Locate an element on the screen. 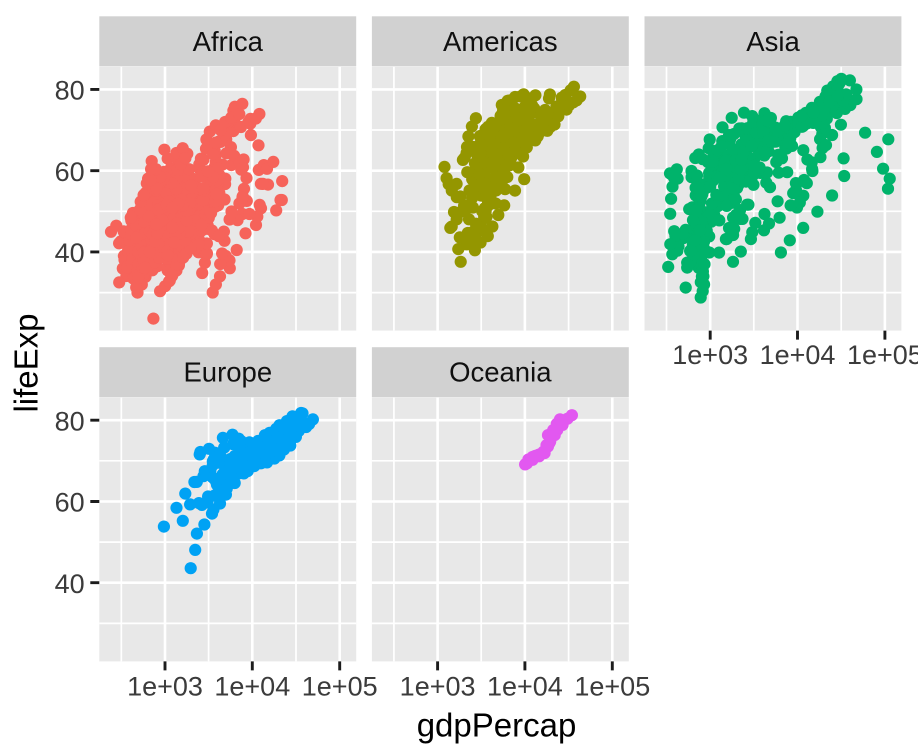 The image size is (918, 756). svg-text: Asia is located at coordinates (773, 41).